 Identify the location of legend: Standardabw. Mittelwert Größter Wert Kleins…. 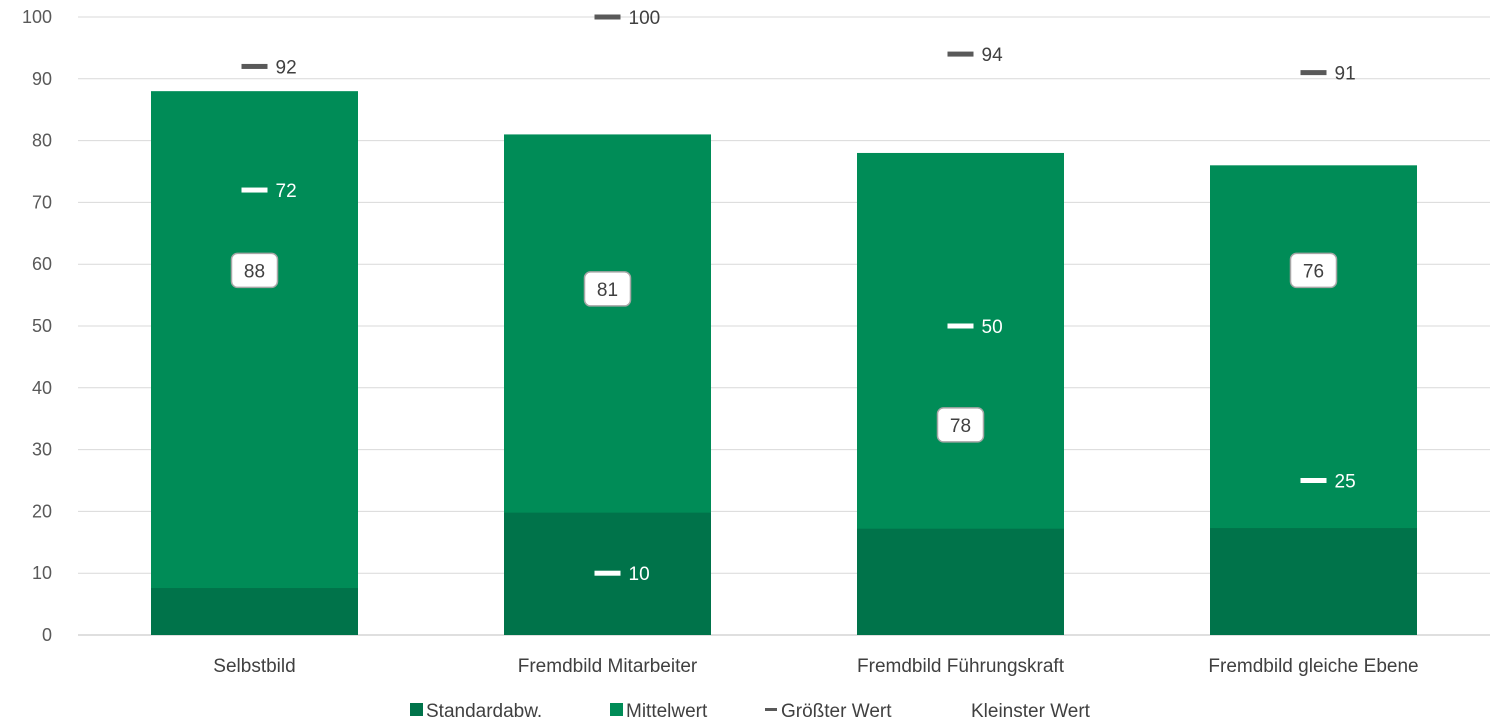
(750, 711).